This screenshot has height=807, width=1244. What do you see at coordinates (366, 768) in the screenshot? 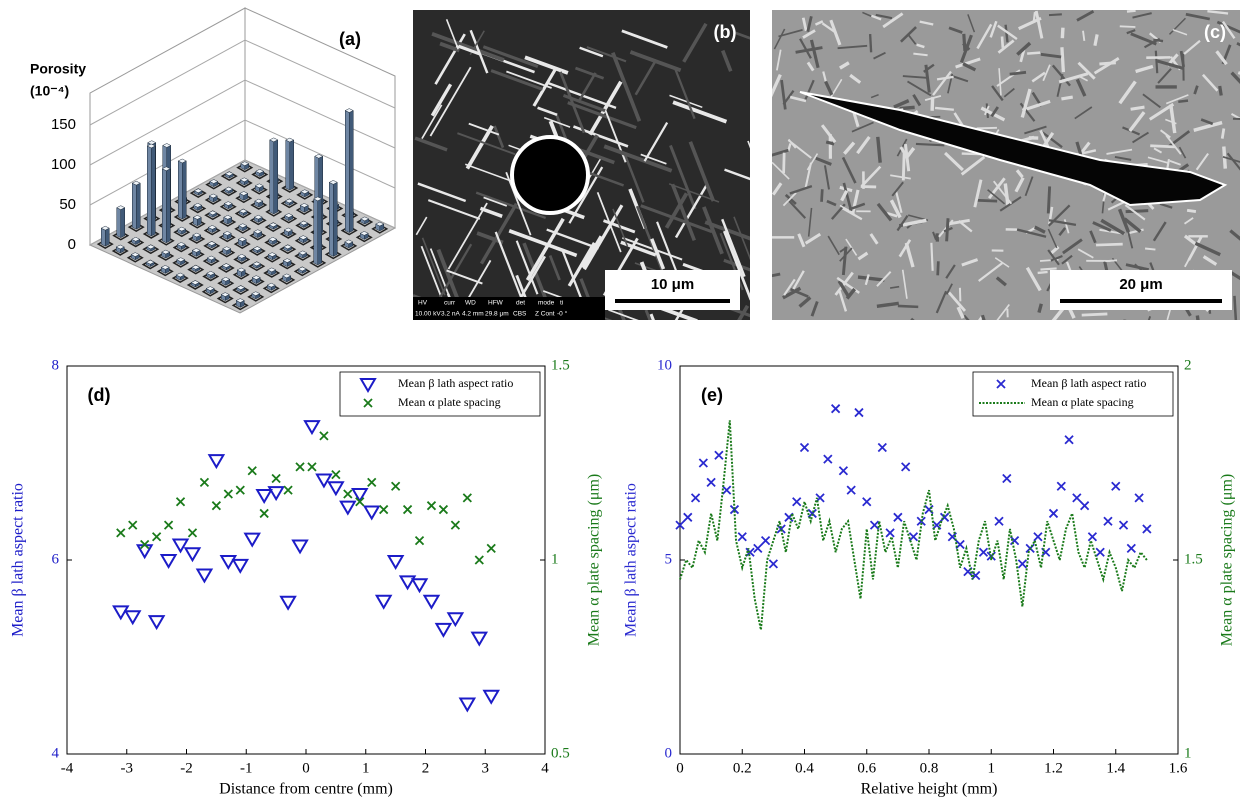
I see `x-tick-label: 1` at bounding box center [366, 768].